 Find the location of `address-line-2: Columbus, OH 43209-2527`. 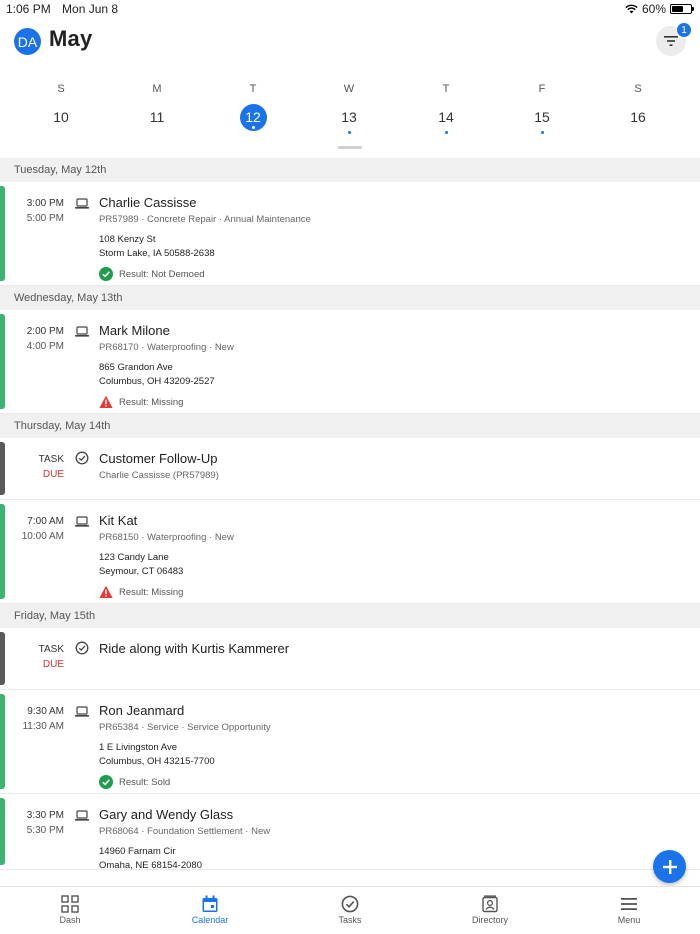

address-line-2: Columbus, OH 43209-2527 is located at coordinates (157, 381).